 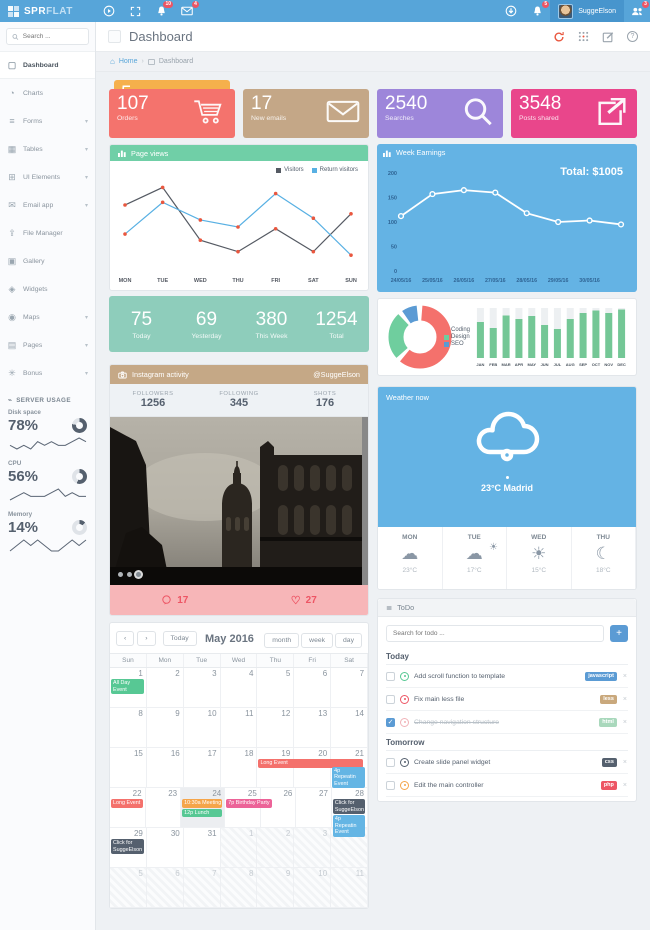 What do you see at coordinates (174, 600) in the screenshot?
I see `comments-count: 17` at bounding box center [174, 600].